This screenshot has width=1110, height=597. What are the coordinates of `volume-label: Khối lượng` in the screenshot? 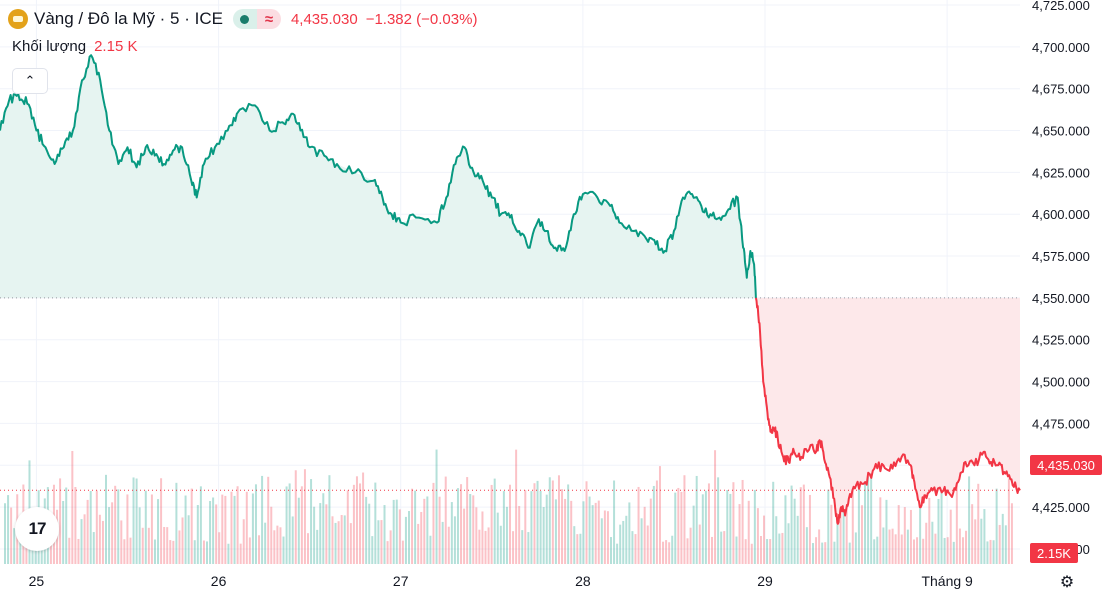 It's located at (49, 46).